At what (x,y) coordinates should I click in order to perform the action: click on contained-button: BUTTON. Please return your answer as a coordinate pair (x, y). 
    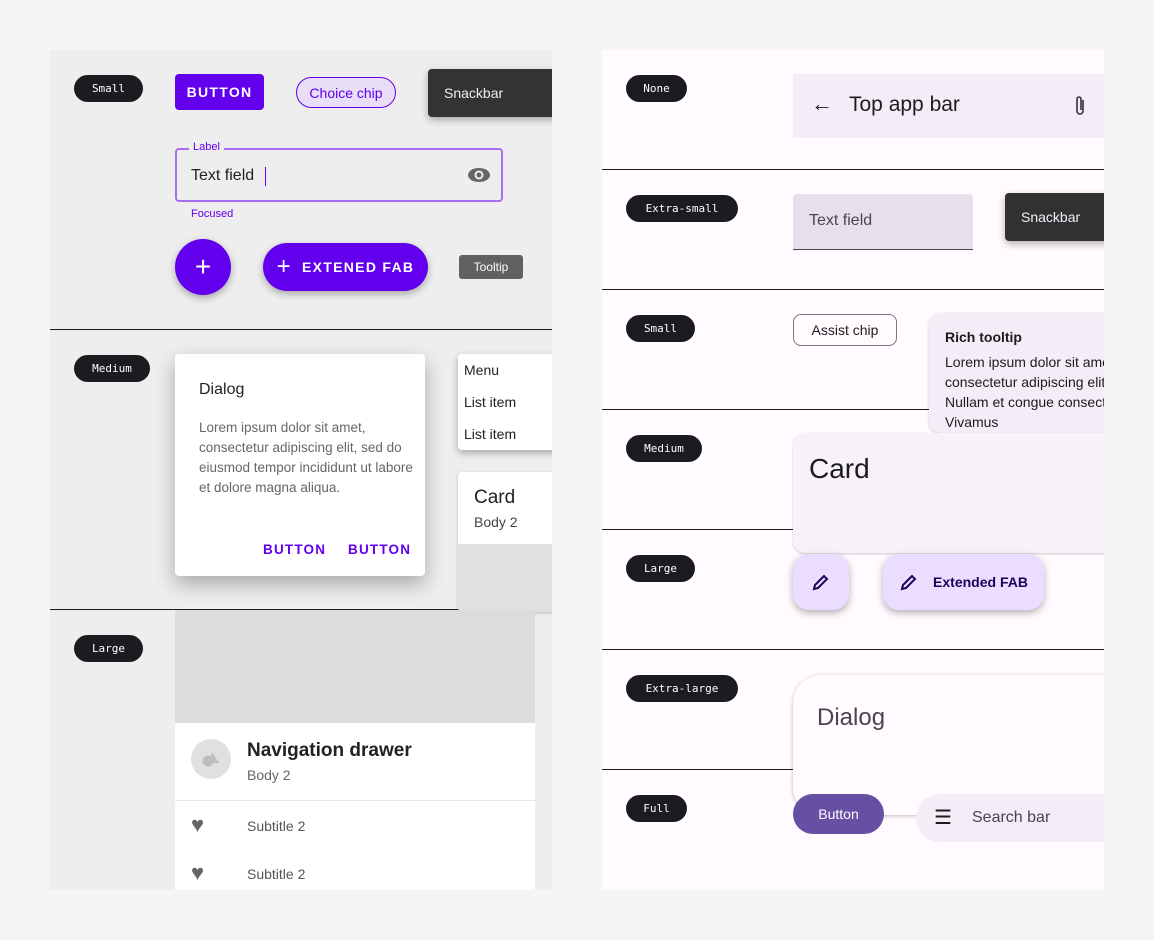
    Looking at the image, I should click on (219, 92).